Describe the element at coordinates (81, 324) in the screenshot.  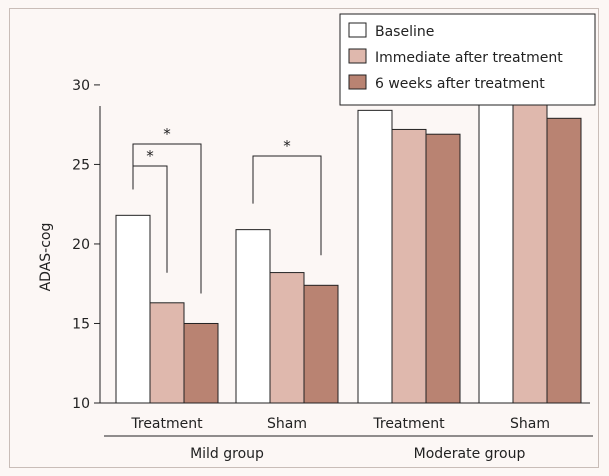
I see `y-tick-label: 15` at that location.